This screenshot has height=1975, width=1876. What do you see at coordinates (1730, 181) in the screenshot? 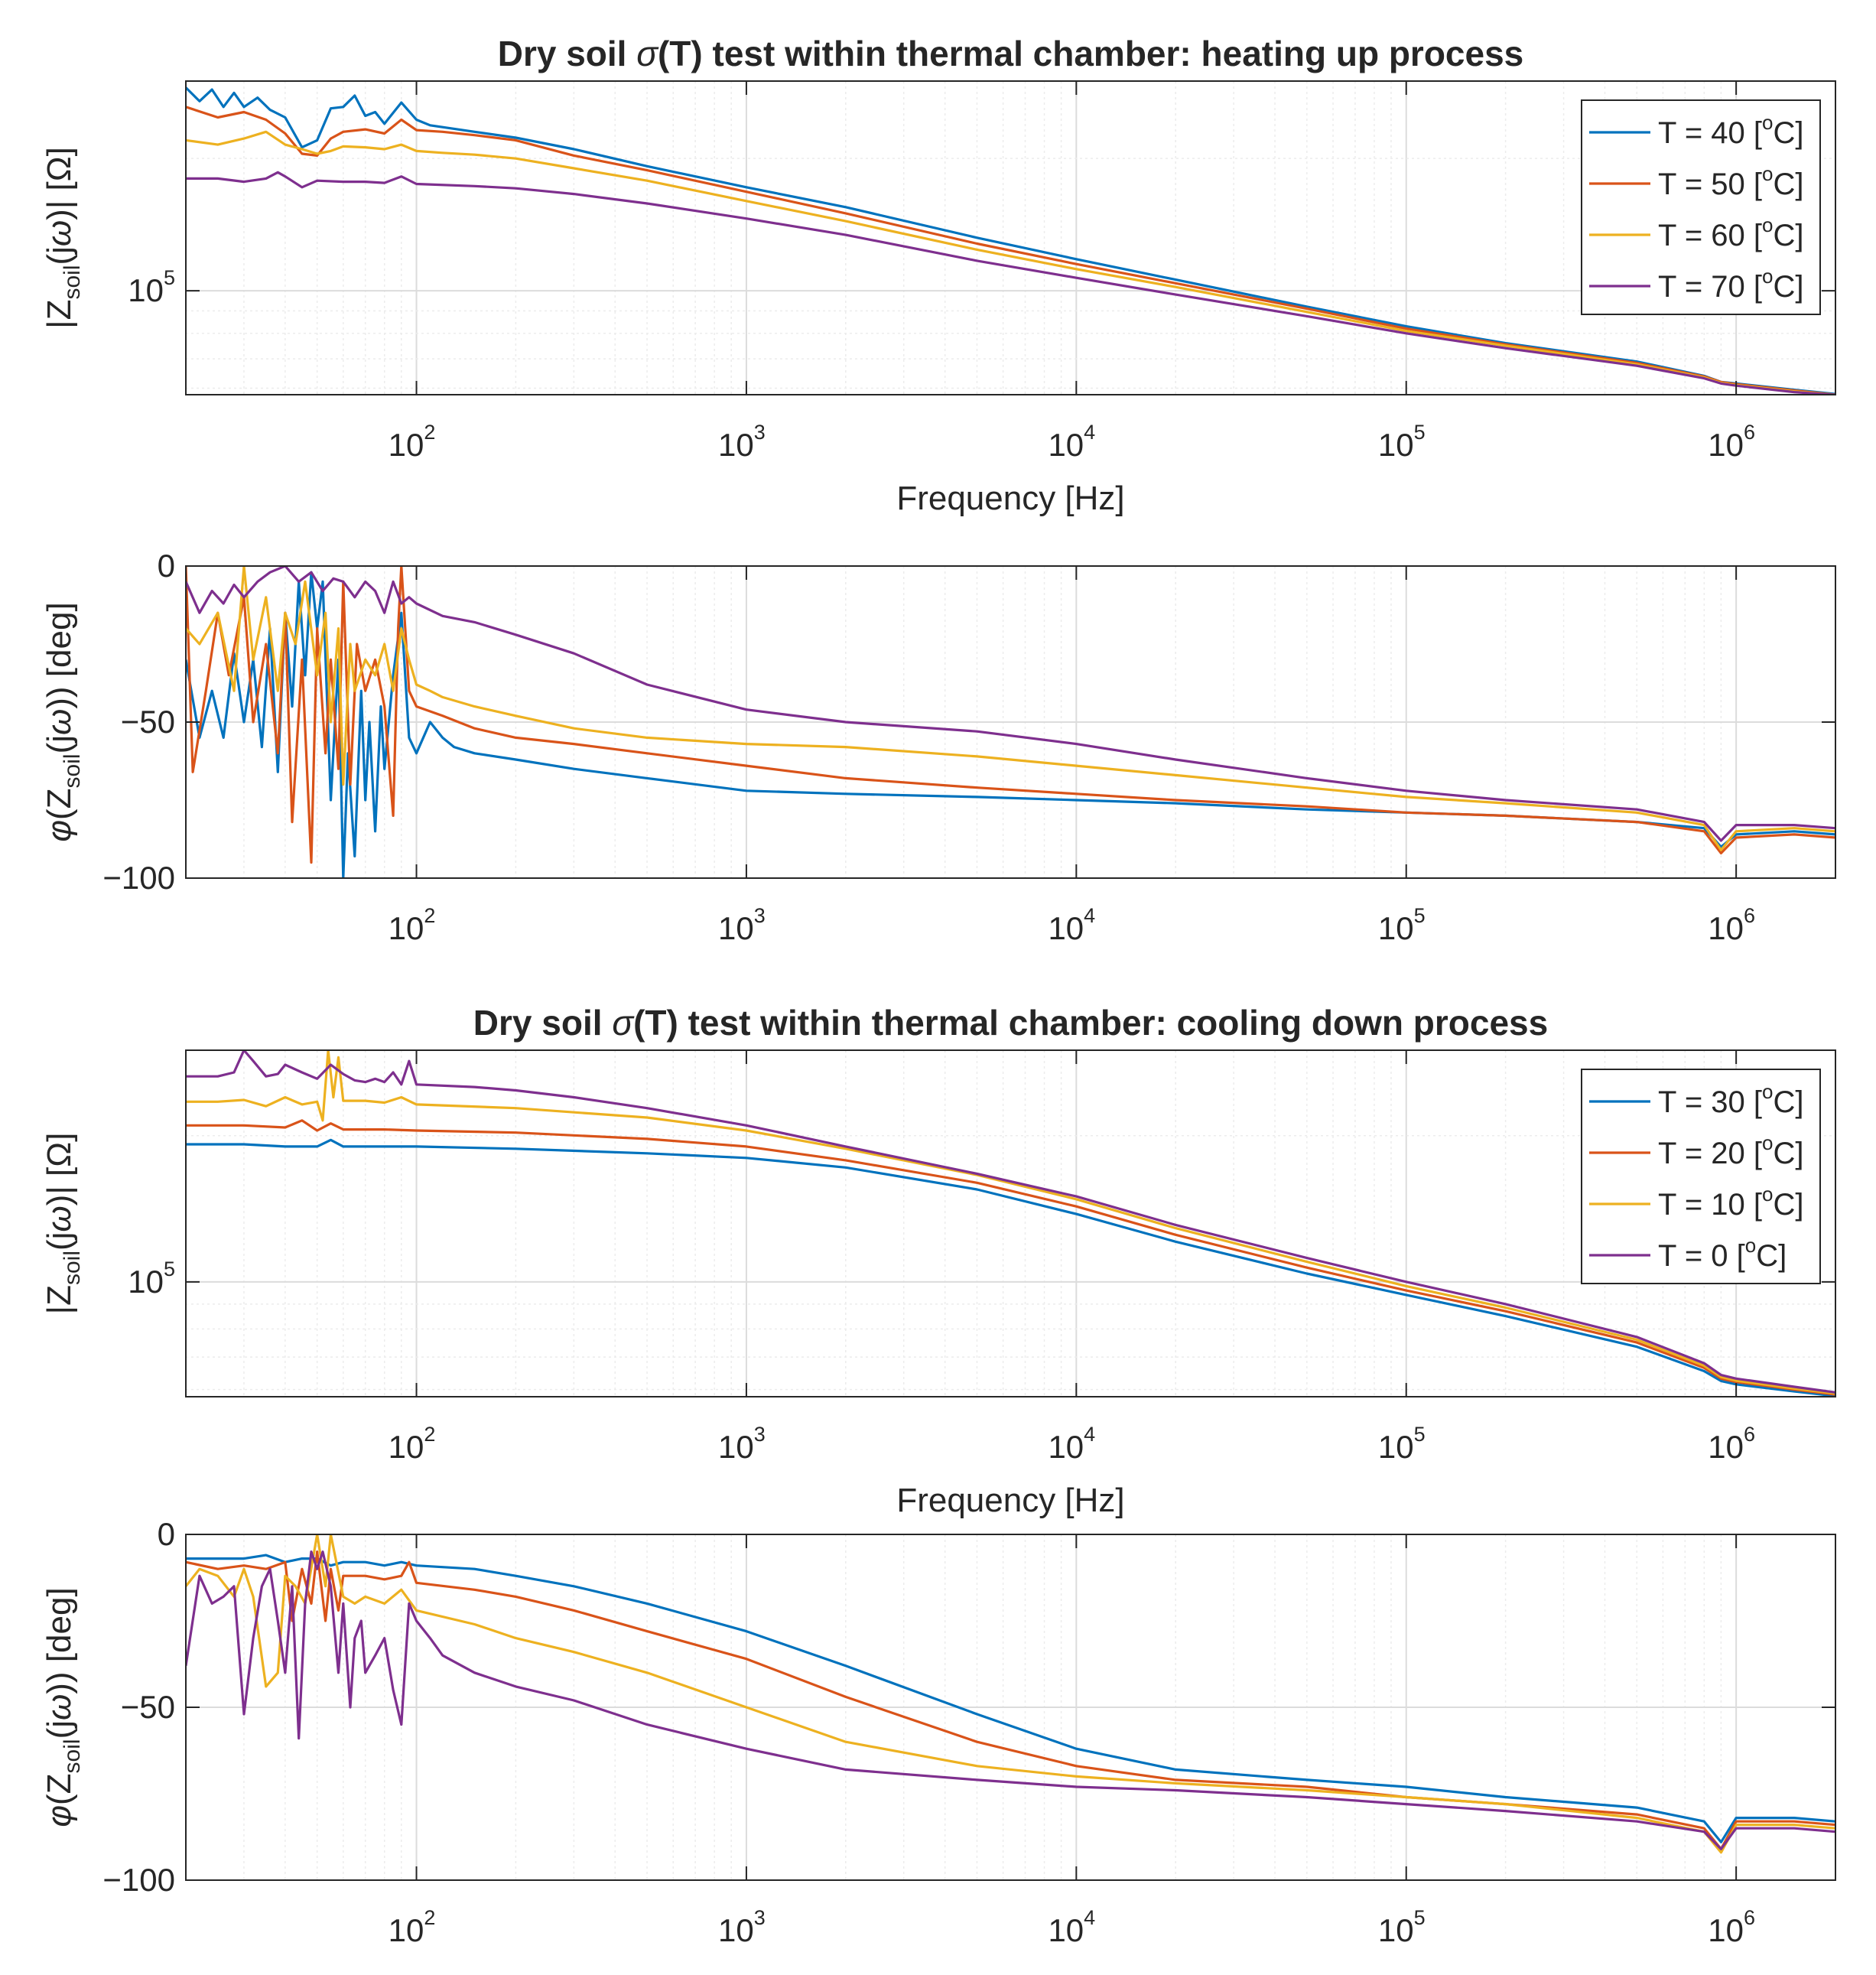
I see `legend-entry-1: T = 50 [oC]` at bounding box center [1730, 181].